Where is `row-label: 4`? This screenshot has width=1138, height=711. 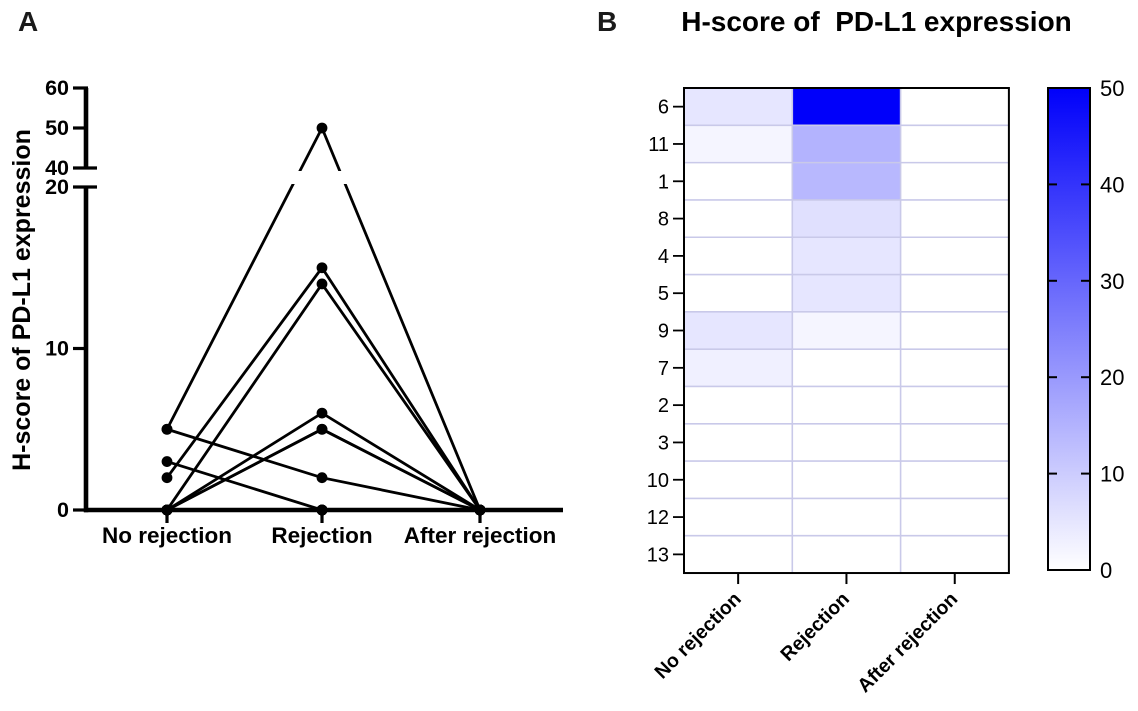 row-label: 4 is located at coordinates (663, 257).